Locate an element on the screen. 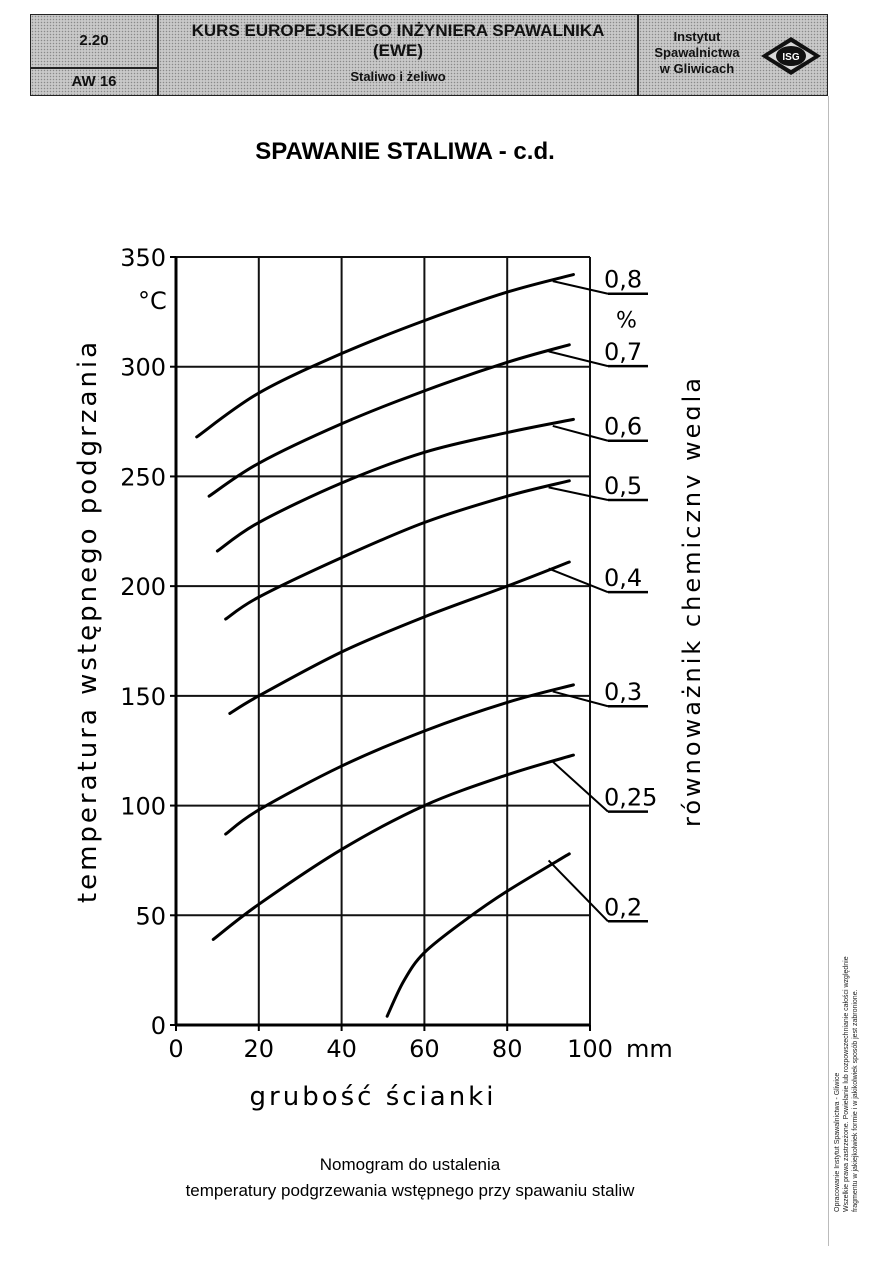 The image size is (893, 1266). series-label-0-2: 0,2 is located at coordinates (623, 907).